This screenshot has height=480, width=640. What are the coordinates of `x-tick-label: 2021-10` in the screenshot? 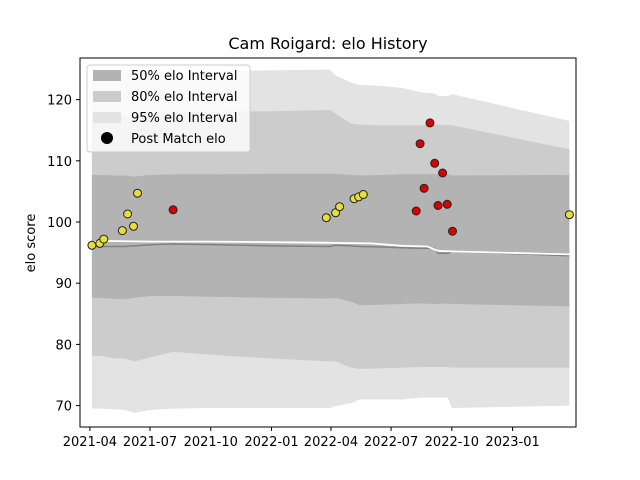 It's located at (211, 442).